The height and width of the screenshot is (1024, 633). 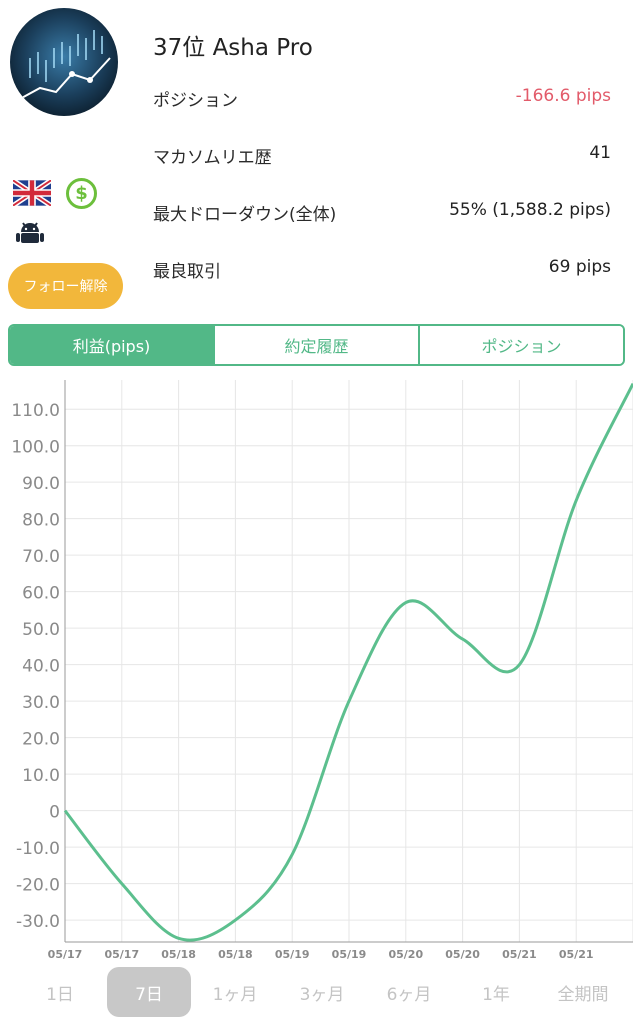 What do you see at coordinates (235, 994) in the screenshot?
I see `period-1m: 1ヶ月` at bounding box center [235, 994].